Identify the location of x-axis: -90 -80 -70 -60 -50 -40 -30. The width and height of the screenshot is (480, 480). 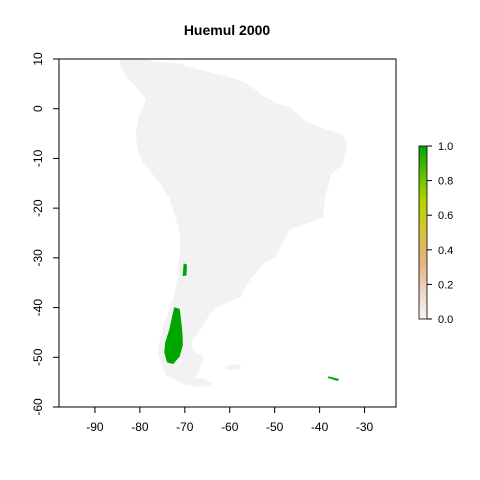
(230, 420).